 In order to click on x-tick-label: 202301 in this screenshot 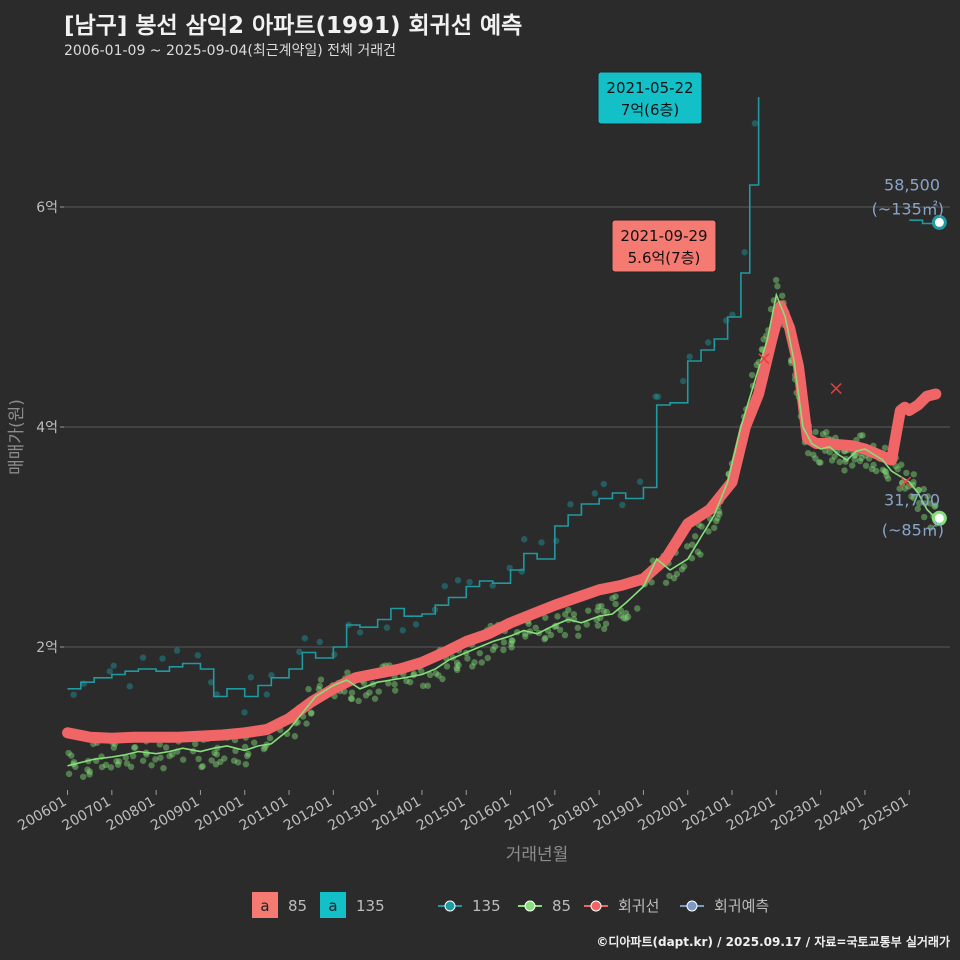, I will do `click(795, 814)`.